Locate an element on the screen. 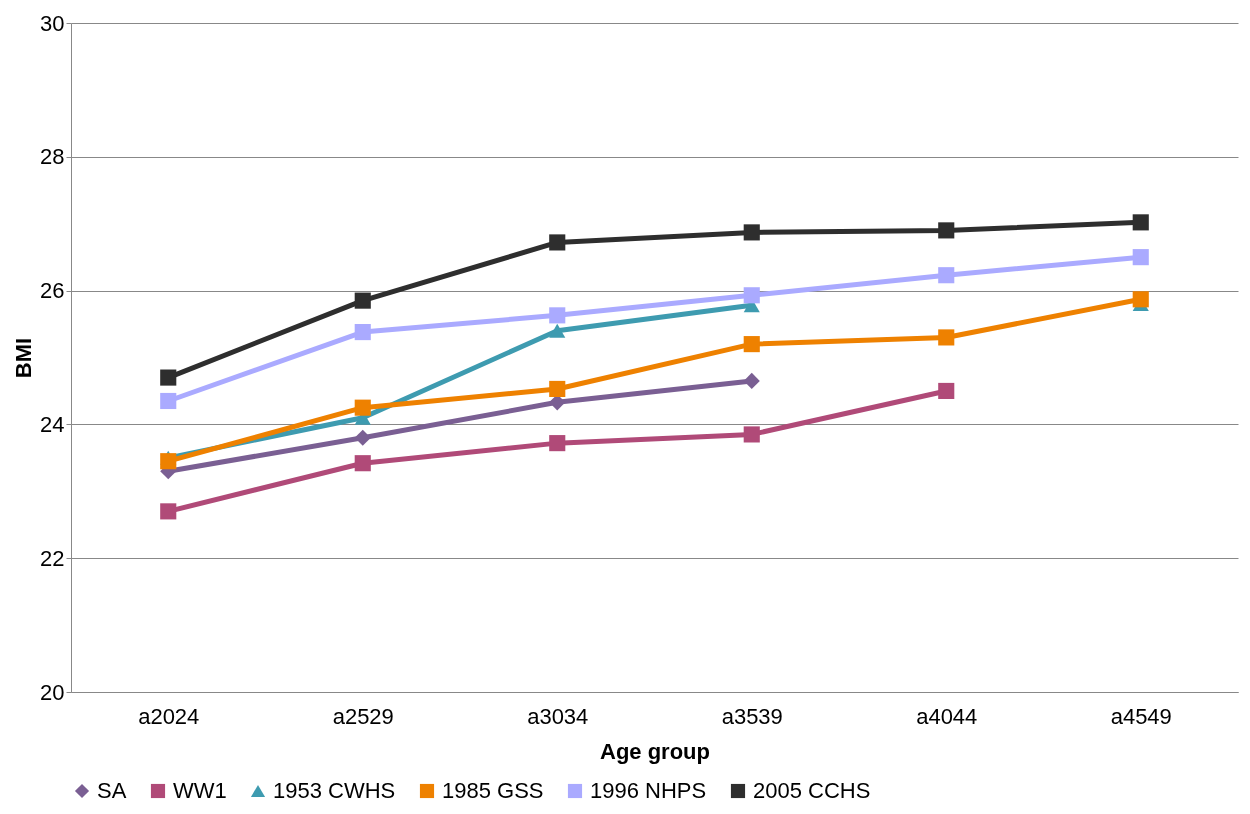 The image size is (1250, 814). x-tick-label: a3034 is located at coordinates (558, 716).